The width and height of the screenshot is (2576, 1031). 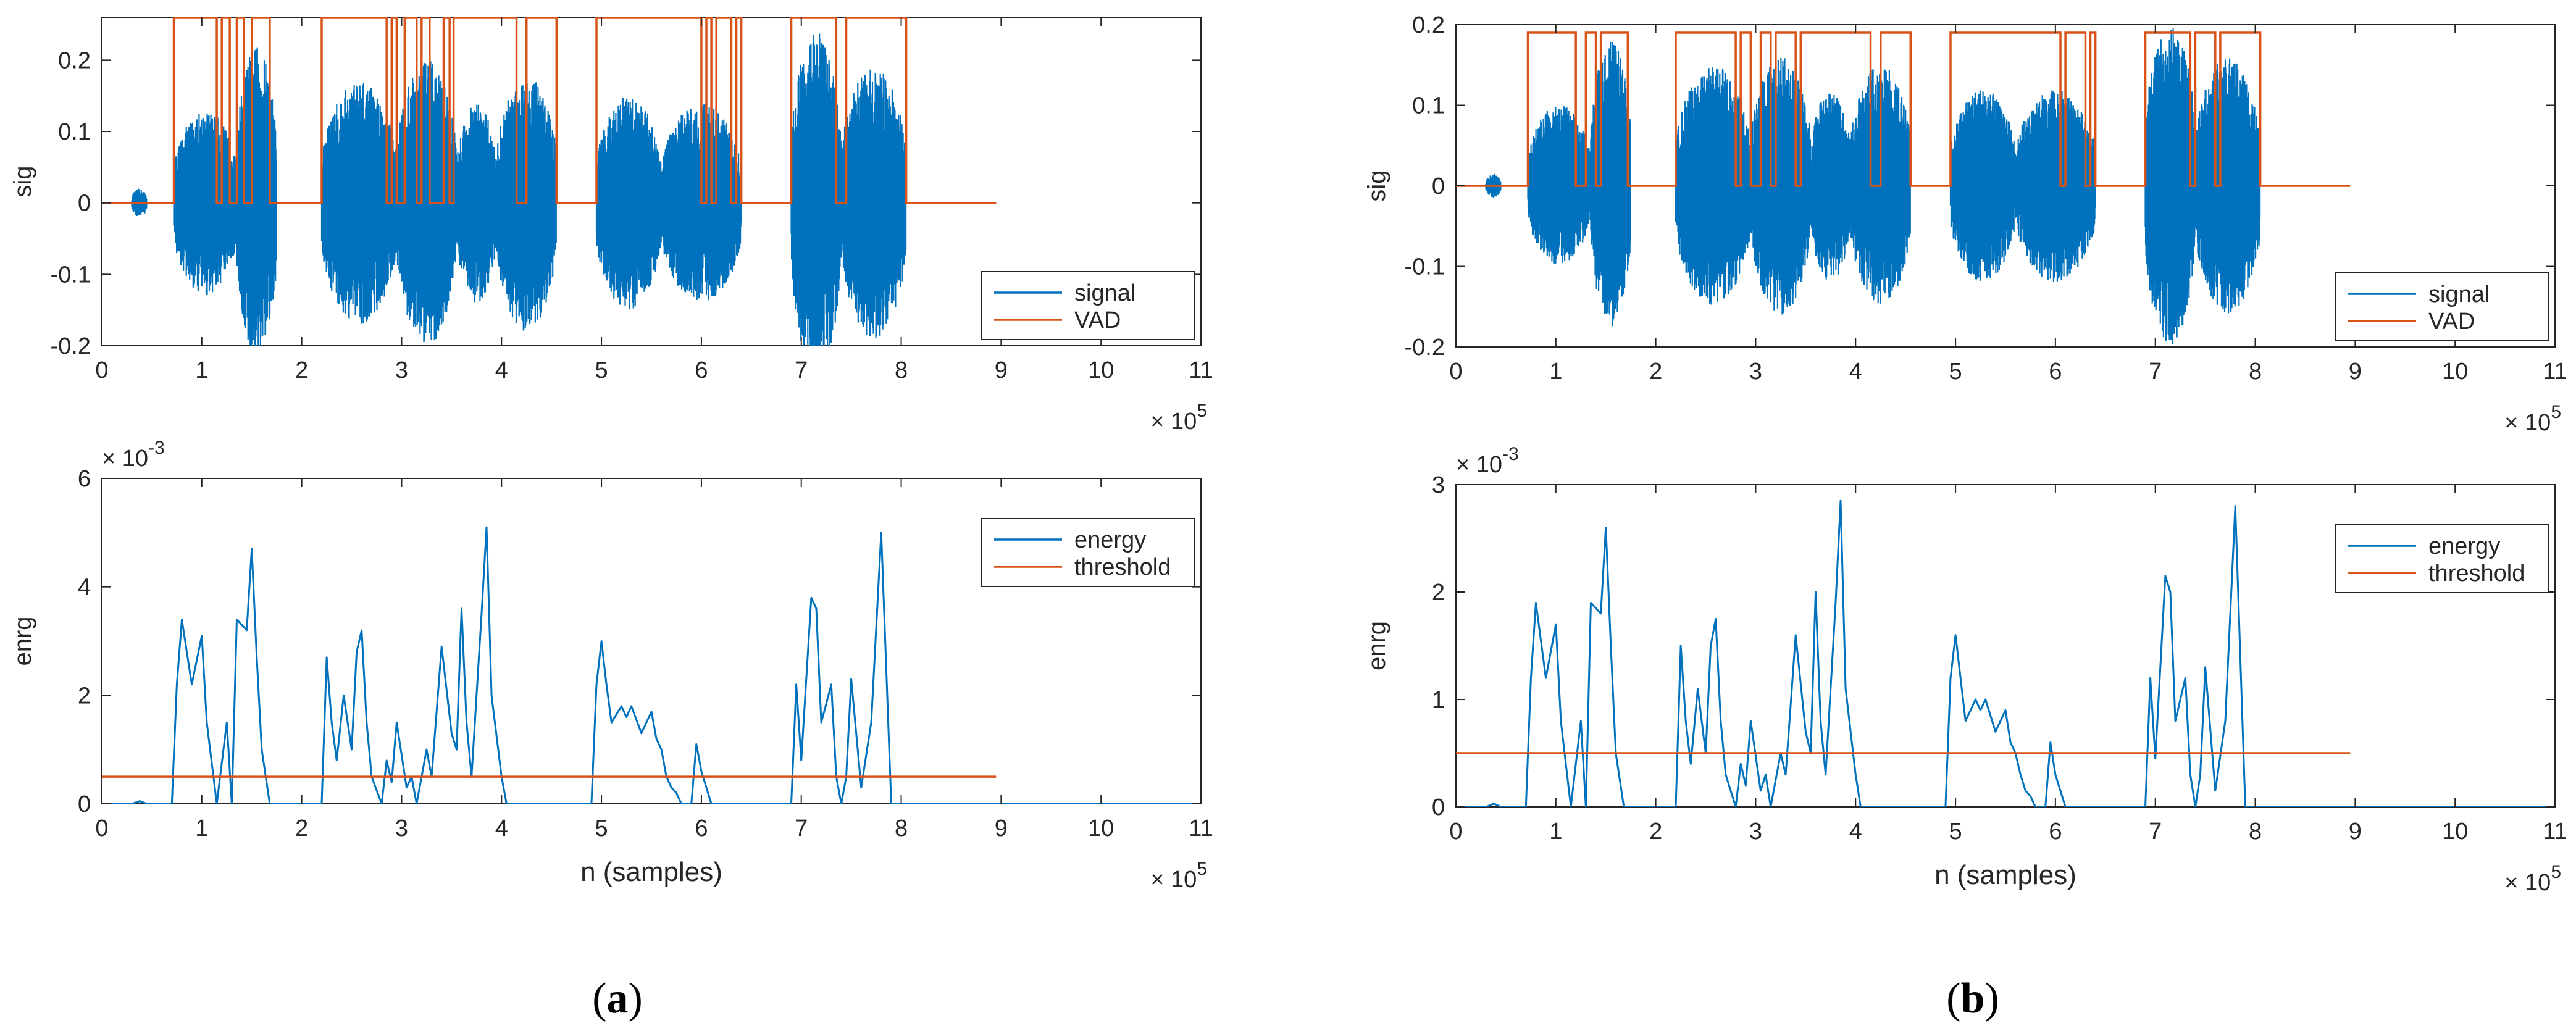 I want to click on x-exponent-power: 5, so click(x=2556, y=412).